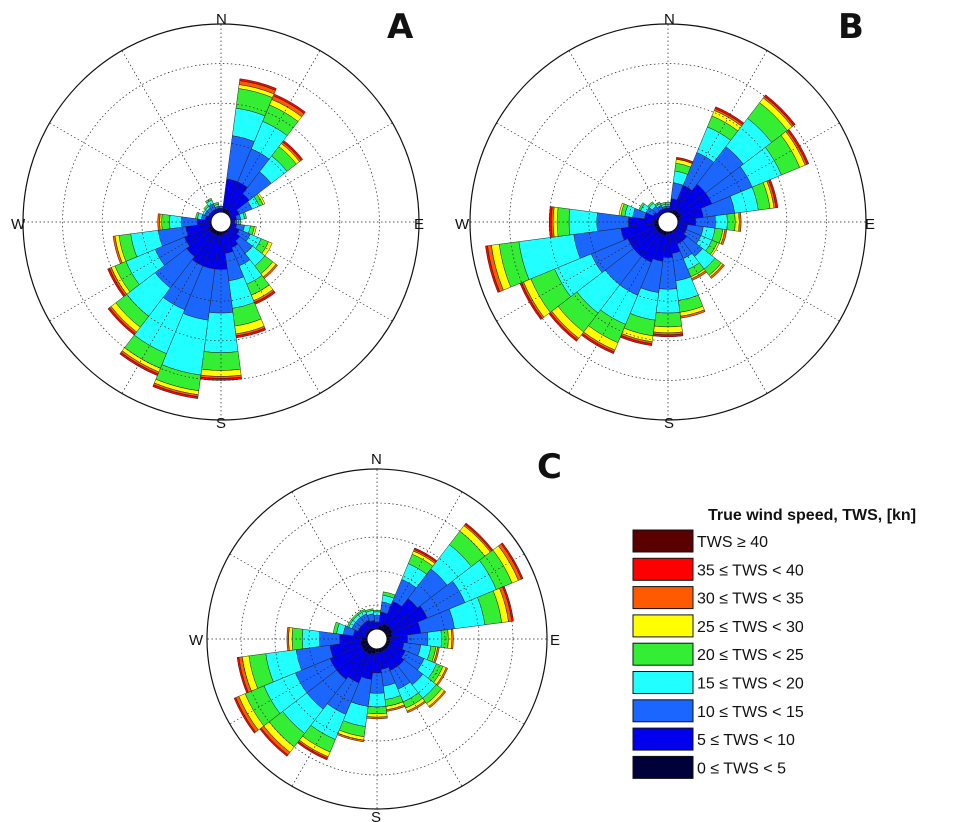 The image size is (953, 822). What do you see at coordinates (750, 655) in the screenshot?
I see `legend-label-5: 20 ≤ TWS < 25` at bounding box center [750, 655].